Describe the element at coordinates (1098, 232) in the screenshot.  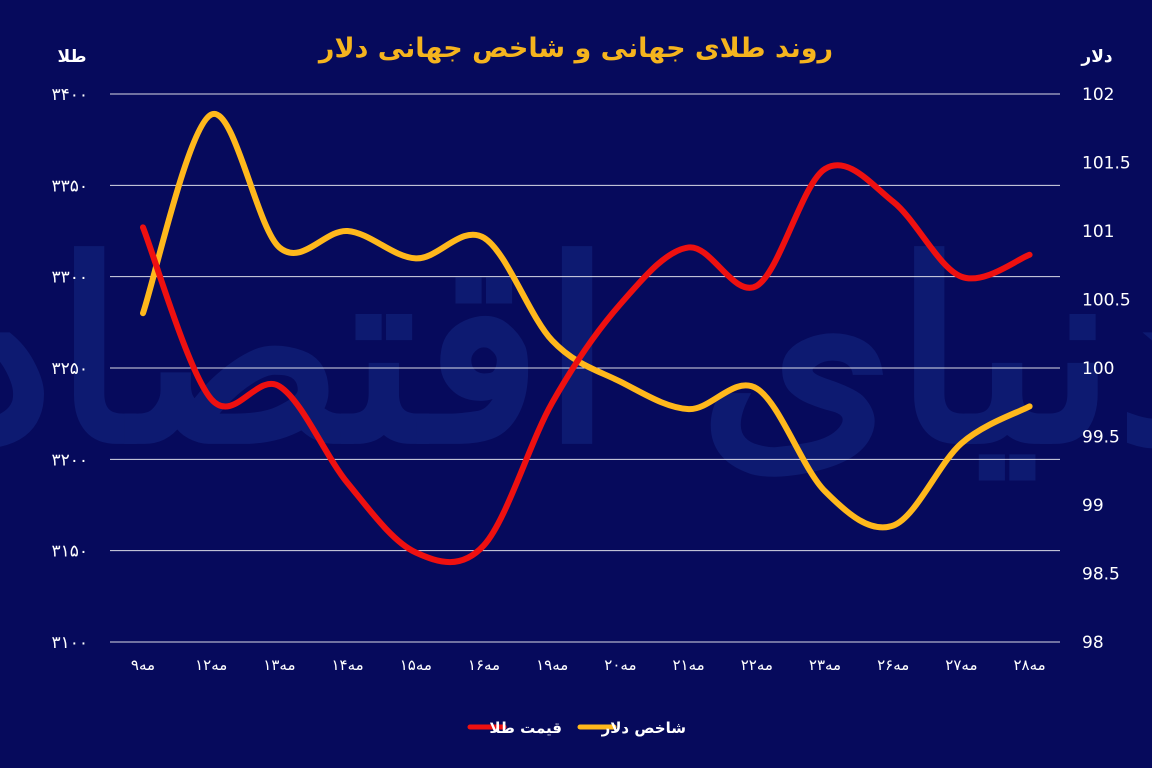
I see `right-tick-label: 101` at that location.